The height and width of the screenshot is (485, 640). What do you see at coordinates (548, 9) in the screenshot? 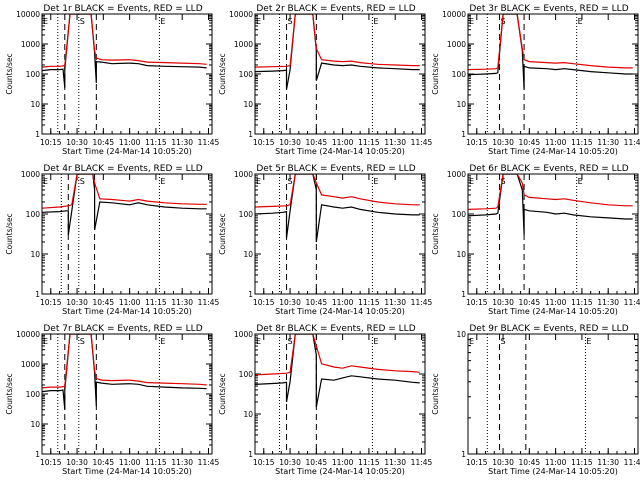
I see `chart-title: Det 3r BLACK = Events, RED = LLD` at bounding box center [548, 9].